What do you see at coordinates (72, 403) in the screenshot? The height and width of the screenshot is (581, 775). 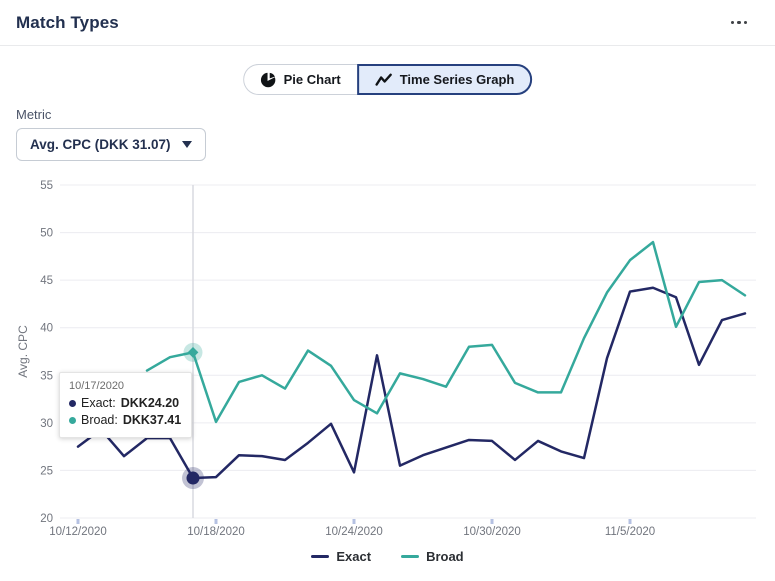 I see `exact-bullet-icon` at bounding box center [72, 403].